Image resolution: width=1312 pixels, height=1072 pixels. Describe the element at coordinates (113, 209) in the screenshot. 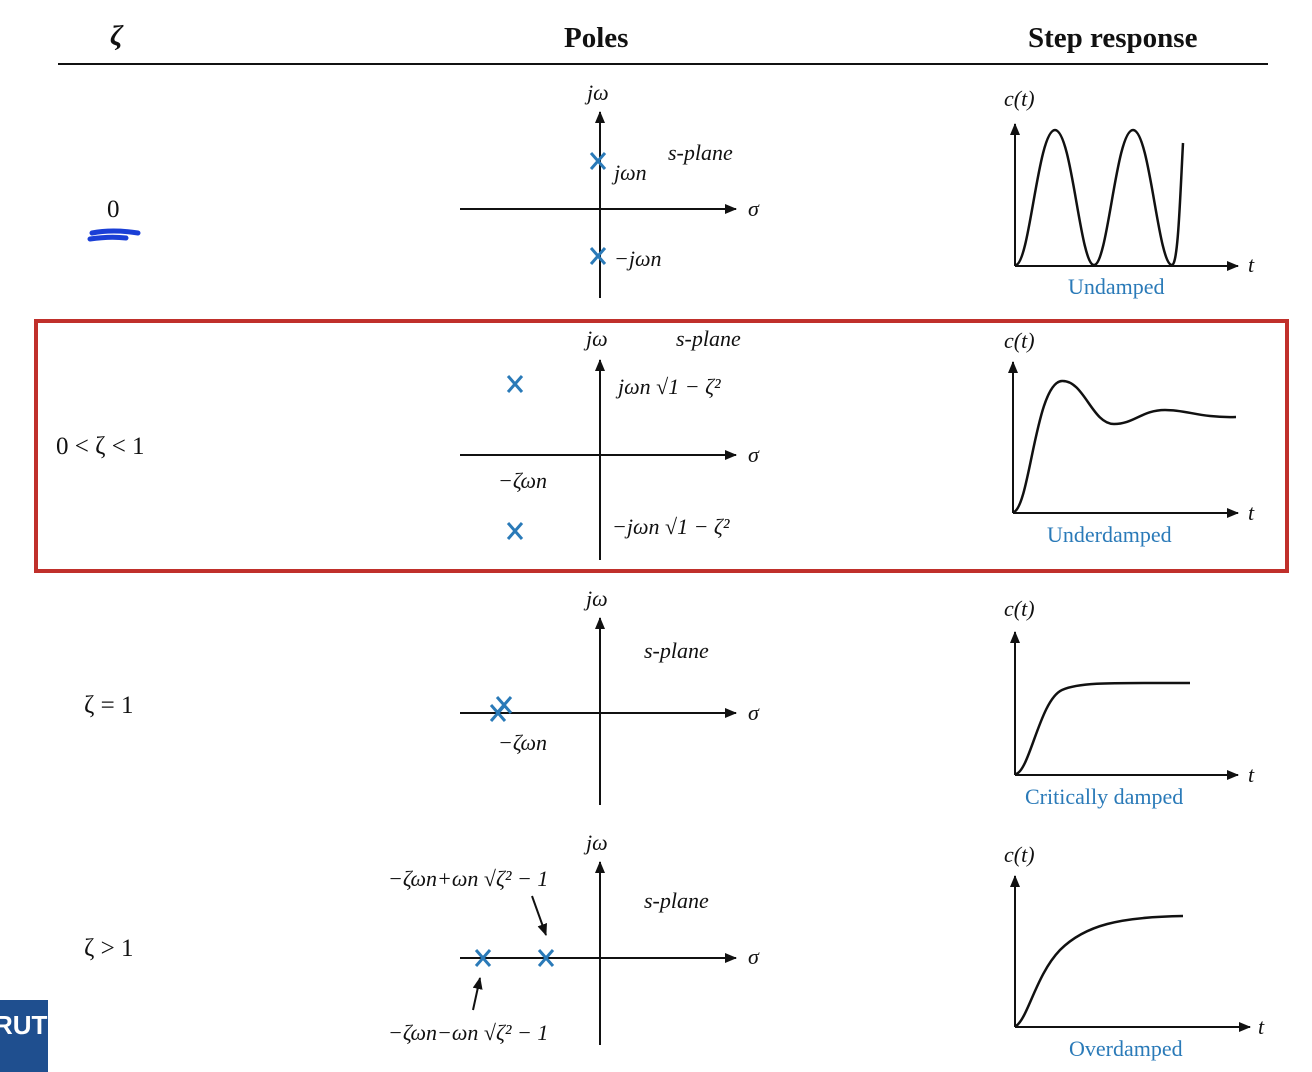

I see `zeta-row-1: 0` at that location.